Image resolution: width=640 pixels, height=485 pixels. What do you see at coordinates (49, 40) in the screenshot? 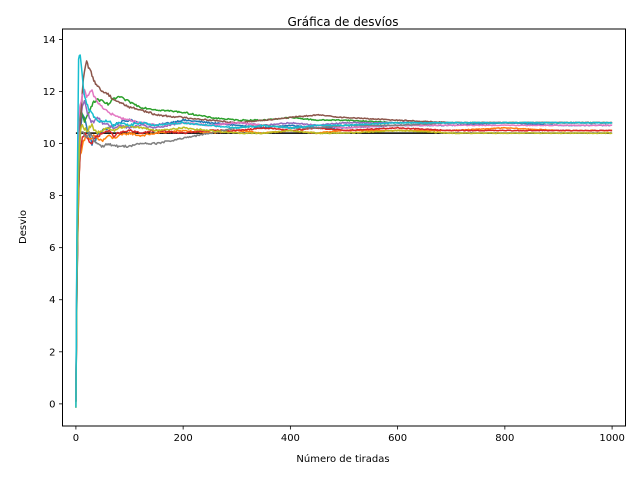
I see `y-tick-label: 14` at bounding box center [49, 40].